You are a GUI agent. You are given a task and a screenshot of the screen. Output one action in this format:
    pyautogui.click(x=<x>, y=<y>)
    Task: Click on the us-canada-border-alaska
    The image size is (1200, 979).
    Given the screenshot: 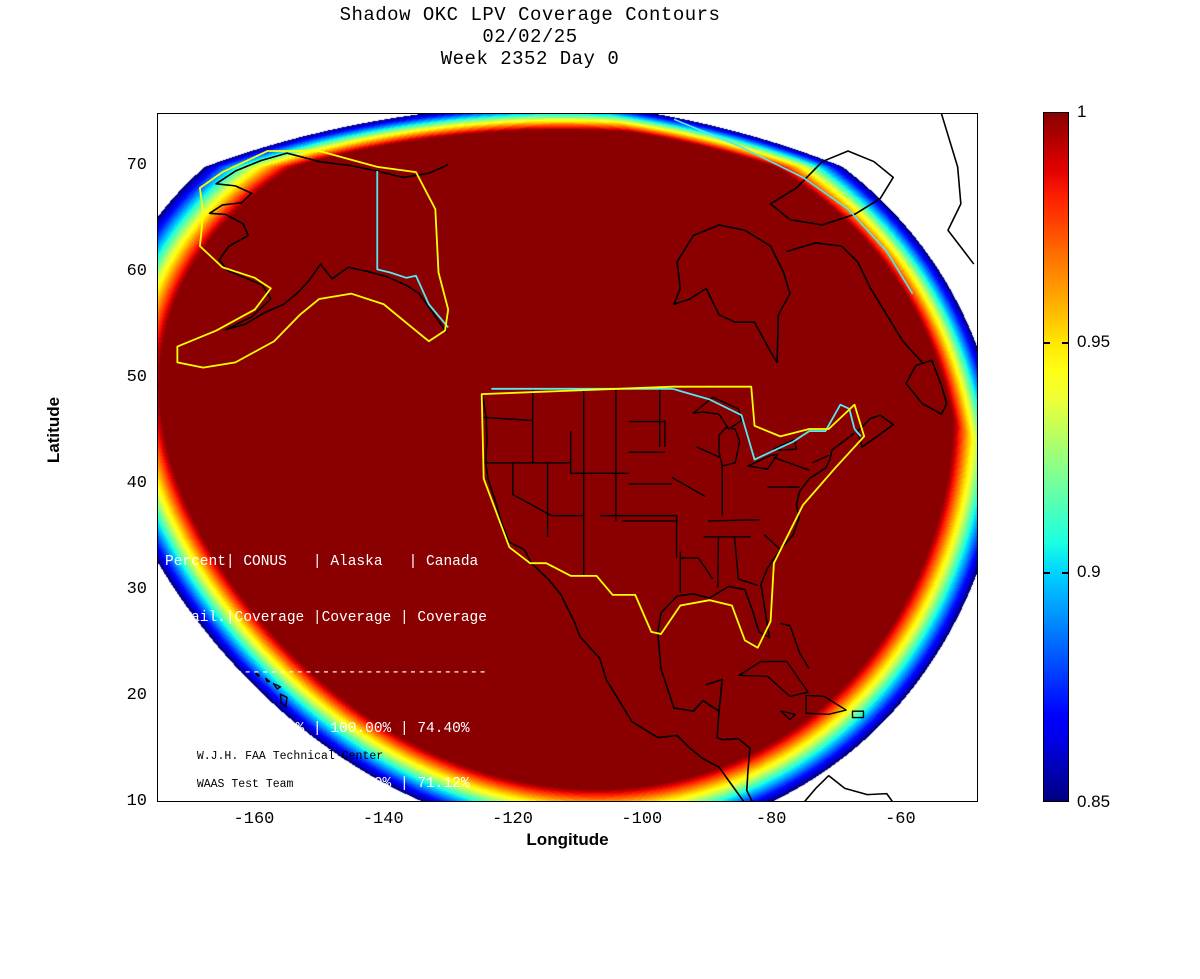 What is the action you would take?
    pyautogui.click(x=412, y=250)
    